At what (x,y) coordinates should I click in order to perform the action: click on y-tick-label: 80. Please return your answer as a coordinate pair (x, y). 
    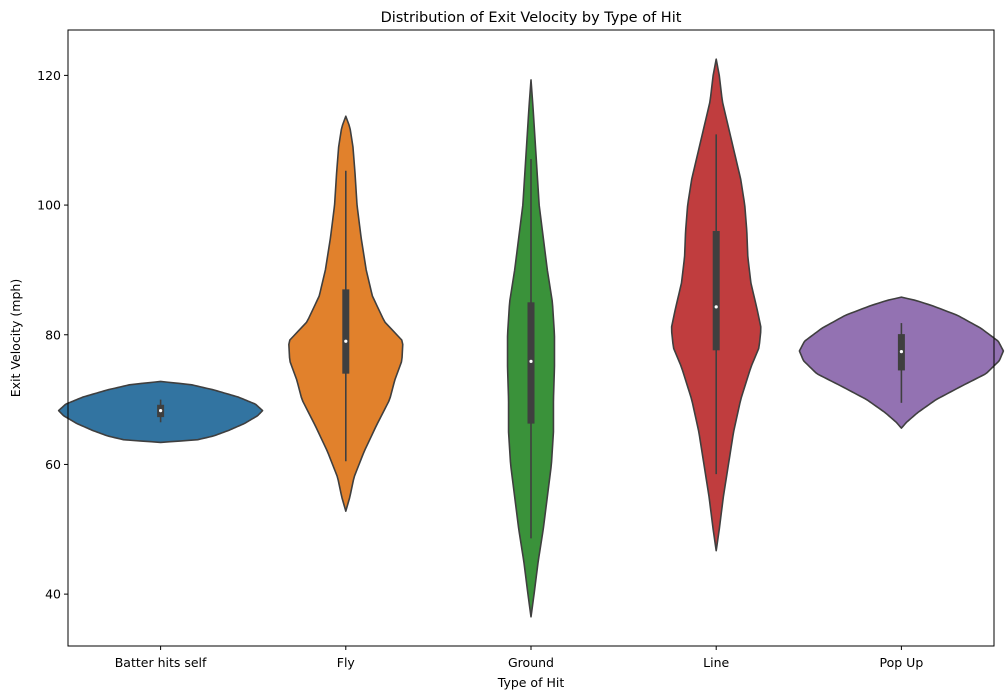
    Looking at the image, I should click on (53, 334).